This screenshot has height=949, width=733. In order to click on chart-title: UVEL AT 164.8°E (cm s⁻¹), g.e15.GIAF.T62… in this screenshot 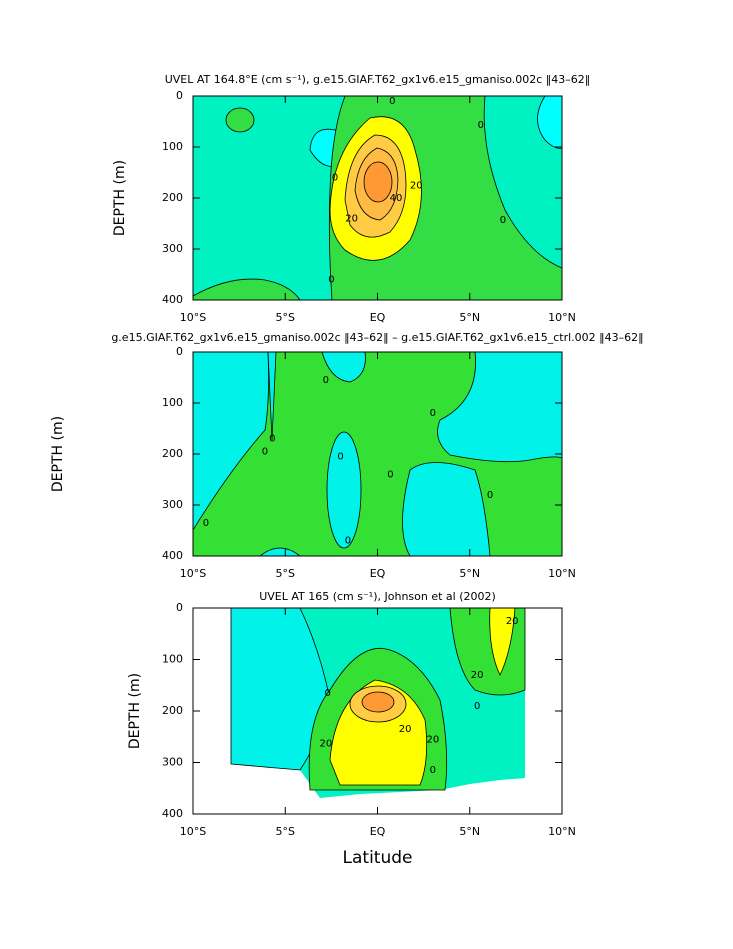, I will do `click(378, 79)`.